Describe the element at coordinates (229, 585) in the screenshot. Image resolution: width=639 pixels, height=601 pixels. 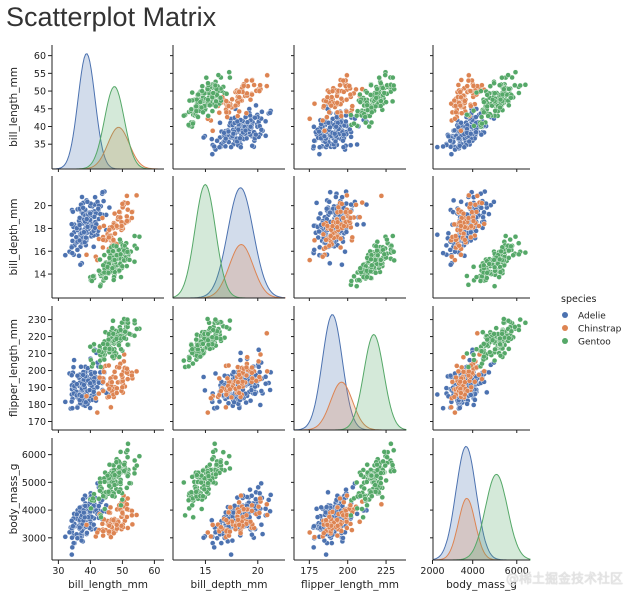
I see `x-axis-label: bill_depth_mm` at that location.